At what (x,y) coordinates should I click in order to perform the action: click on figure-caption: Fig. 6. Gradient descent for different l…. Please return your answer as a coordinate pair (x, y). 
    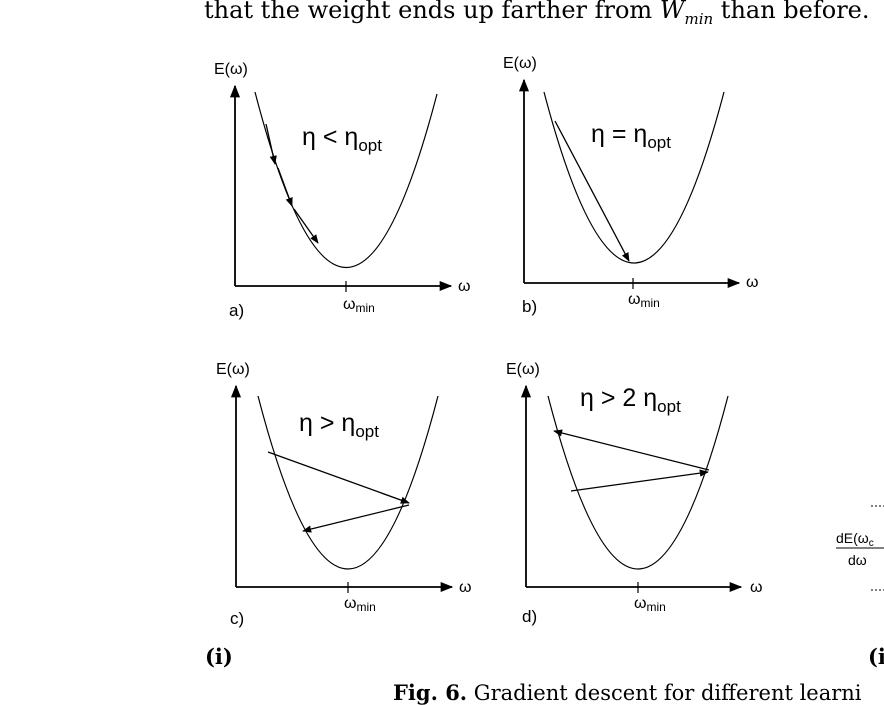
    Looking at the image, I should click on (627, 692).